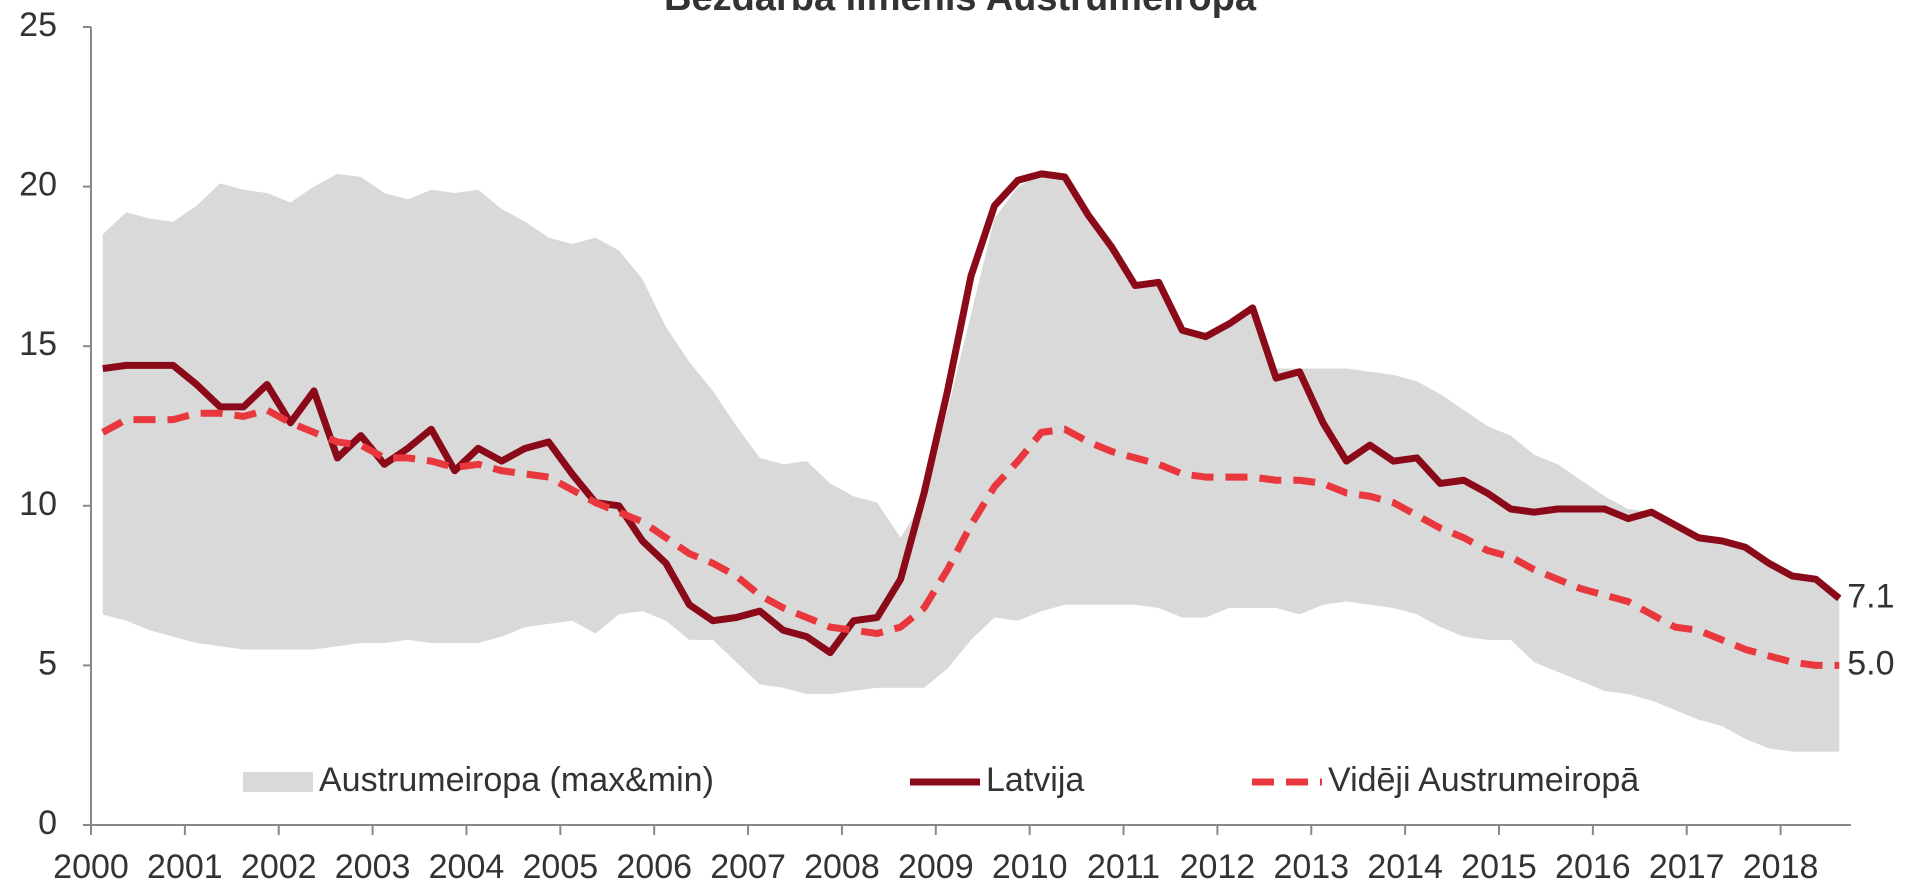 The image size is (1907, 886). I want to click on y-tick-label: 15, so click(38, 344).